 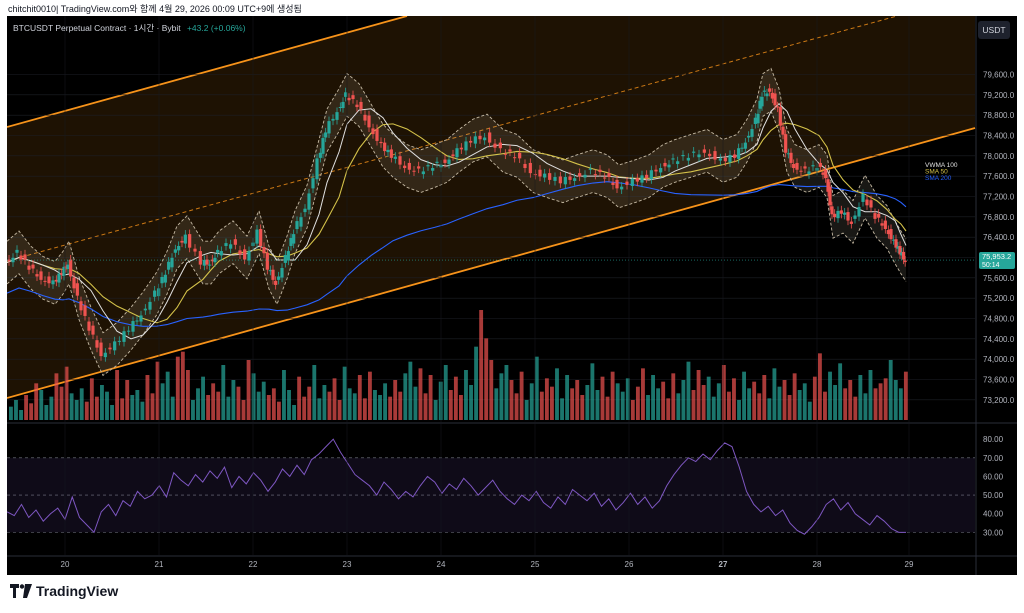 What do you see at coordinates (999, 319) in the screenshot?
I see `price-tick-label: 74,800.0` at bounding box center [999, 319].